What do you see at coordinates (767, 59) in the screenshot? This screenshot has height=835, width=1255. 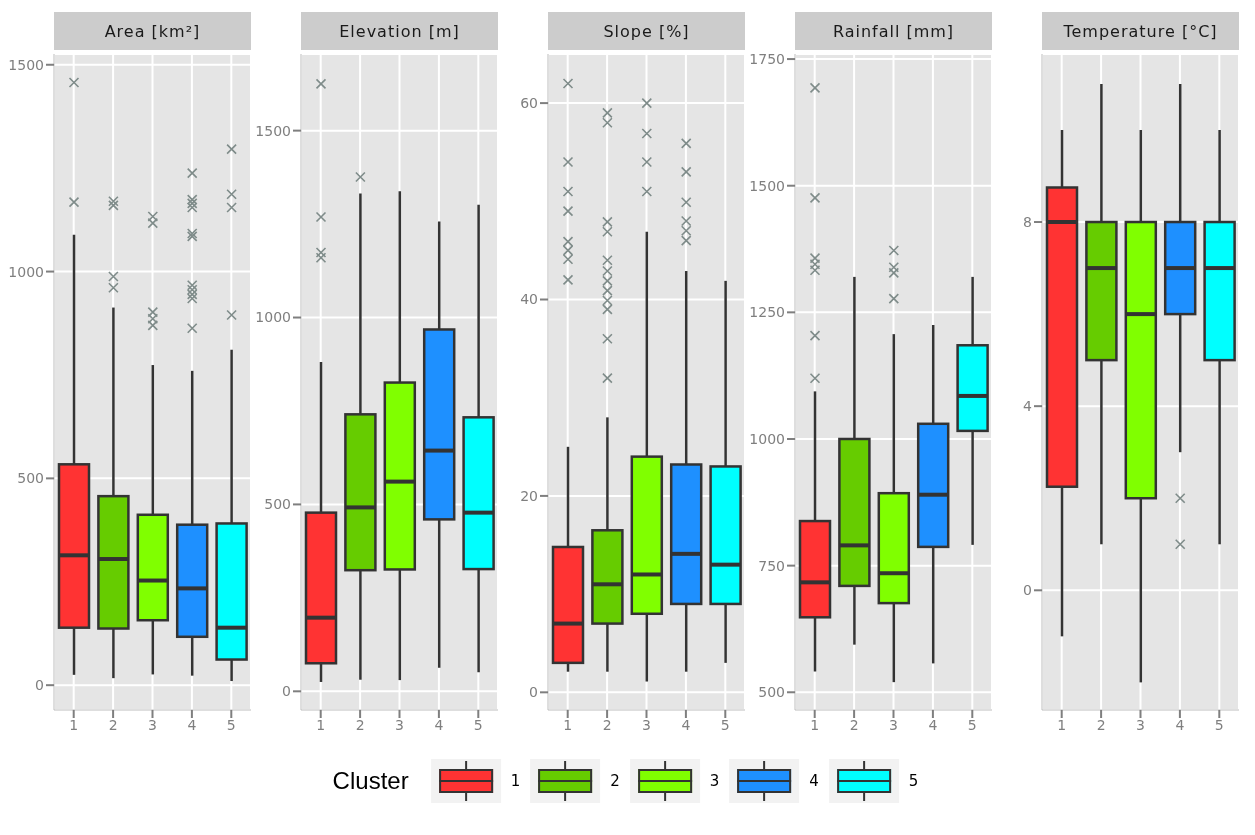 I see `y-tick-label: 1750` at bounding box center [767, 59].